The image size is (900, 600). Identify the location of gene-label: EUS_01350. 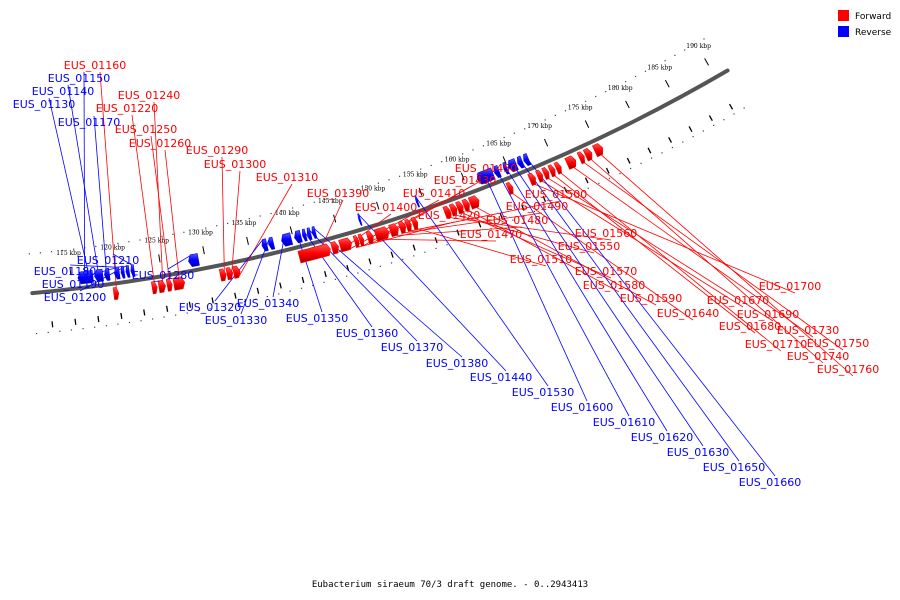
(317, 318).